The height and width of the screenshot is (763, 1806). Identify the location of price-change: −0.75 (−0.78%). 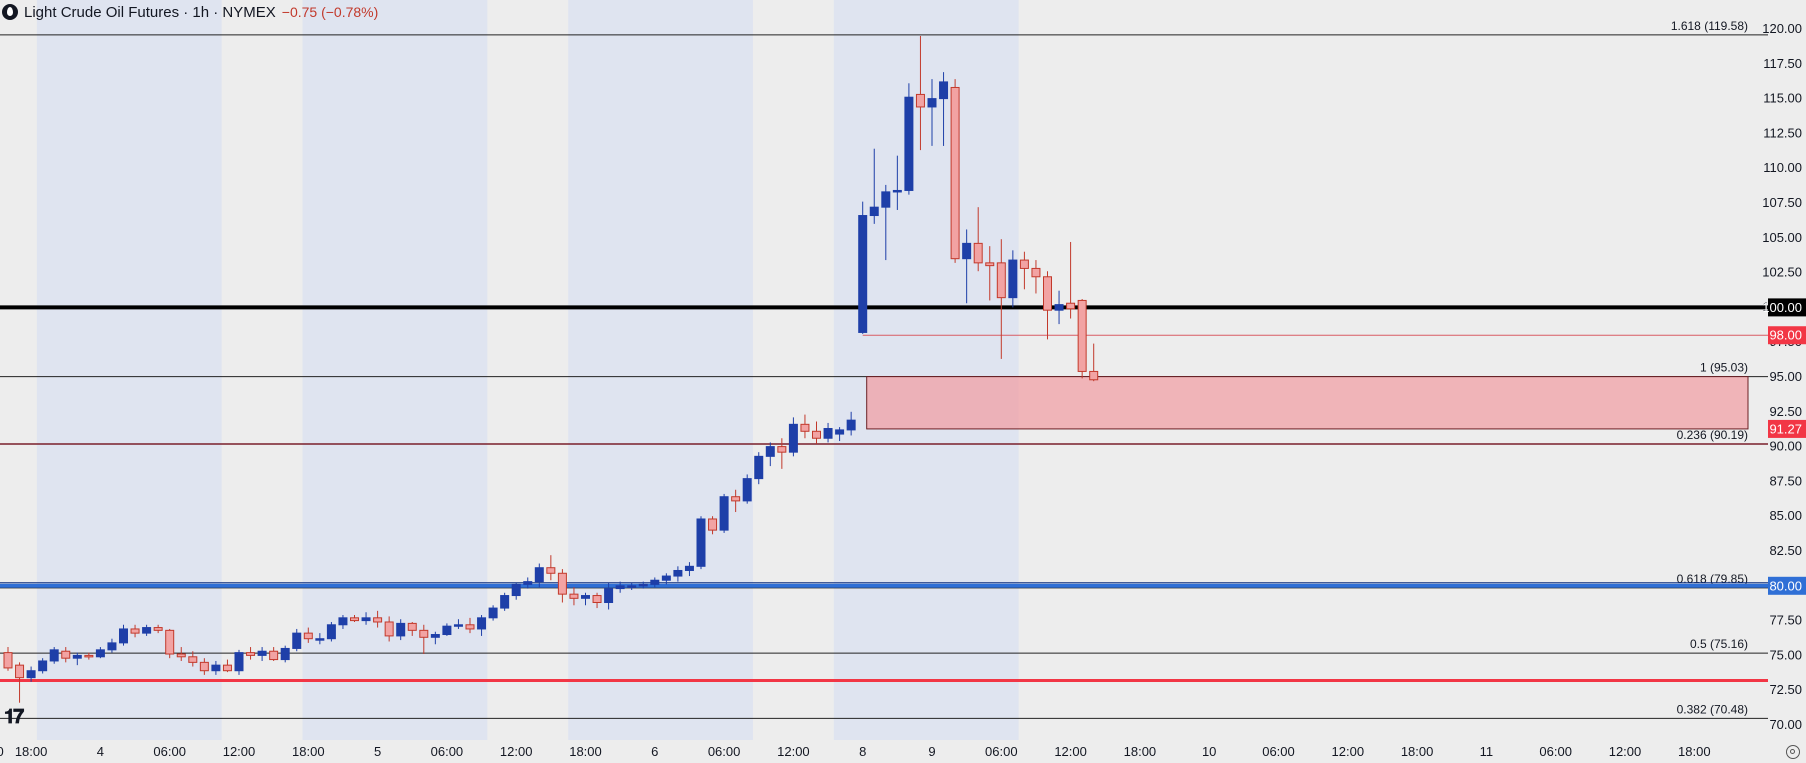
(330, 12).